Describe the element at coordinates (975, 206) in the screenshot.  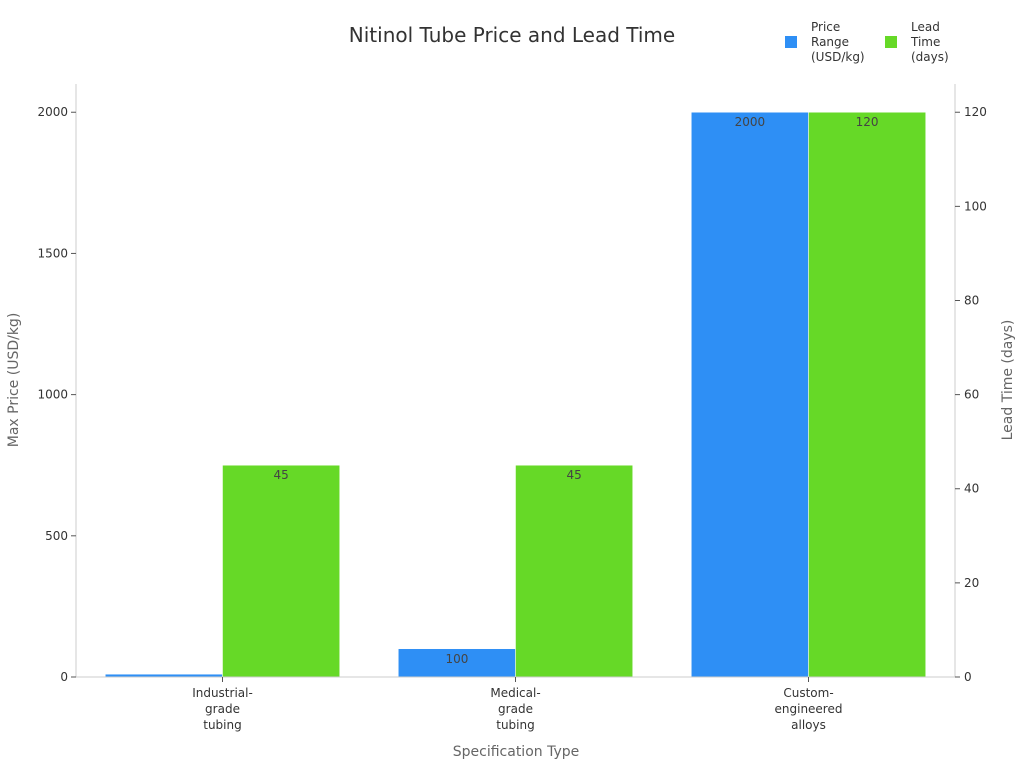
I see `y-right-tick-label: 100` at that location.